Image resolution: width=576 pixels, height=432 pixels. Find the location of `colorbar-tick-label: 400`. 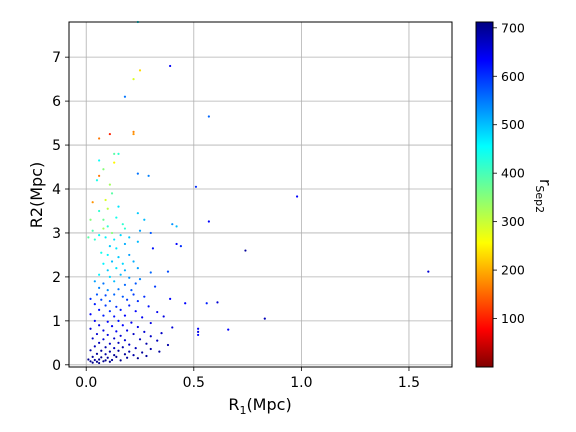

colorbar-tick-label: 400 is located at coordinates (513, 173).